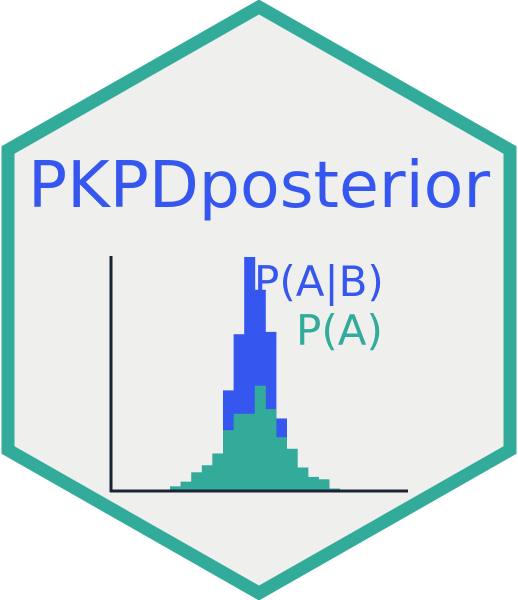 This screenshot has height=600, width=518. I want to click on legend-prior-label: P(A), so click(339, 330).